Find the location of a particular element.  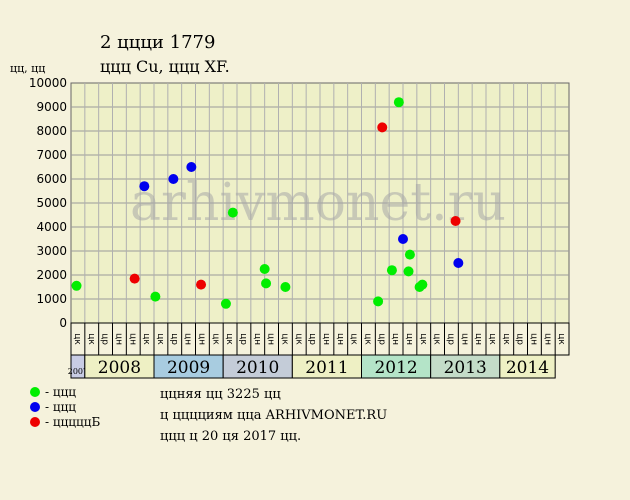

legend-swatch-blue is located at coordinates (35, 406).